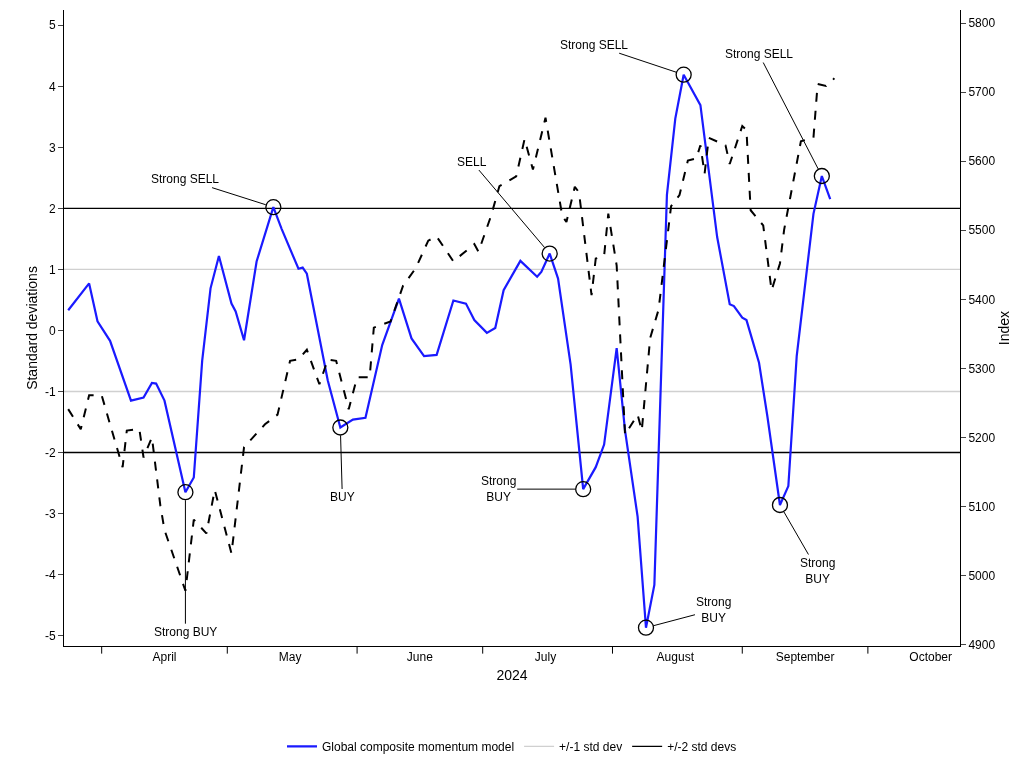  Describe the element at coordinates (418, 747) in the screenshot. I see `legend-label: Global composite momentum model` at that location.